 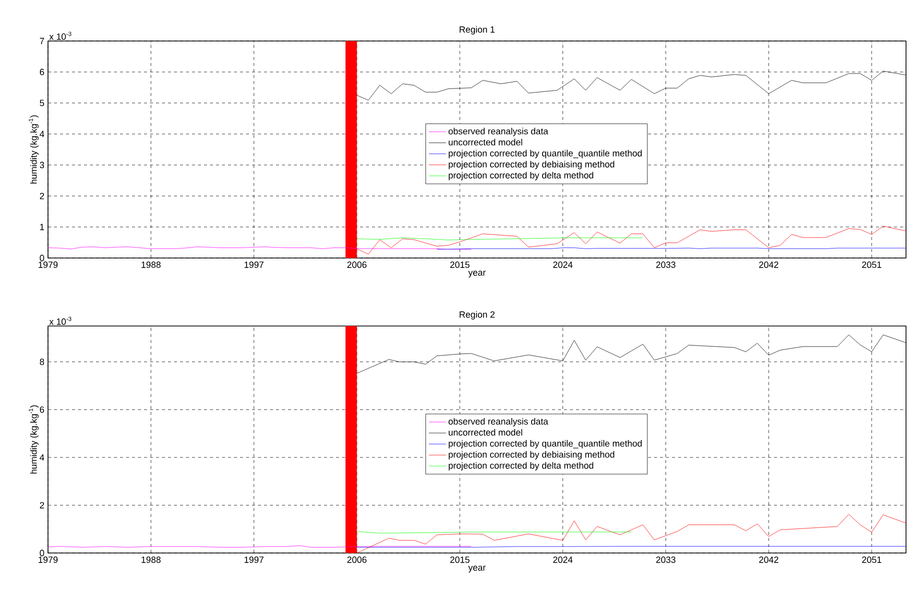 I want to click on y-tick-label: 3, so click(x=42, y=165).